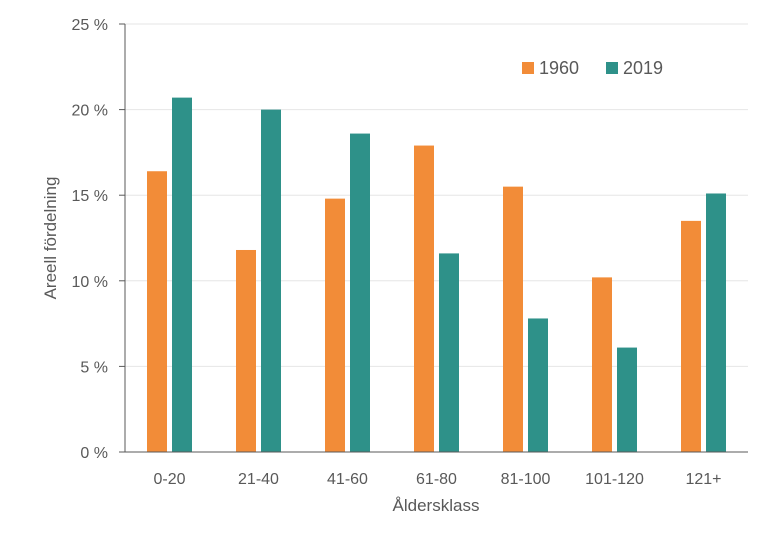  I want to click on legend-label-2019: 2019, so click(643, 68).